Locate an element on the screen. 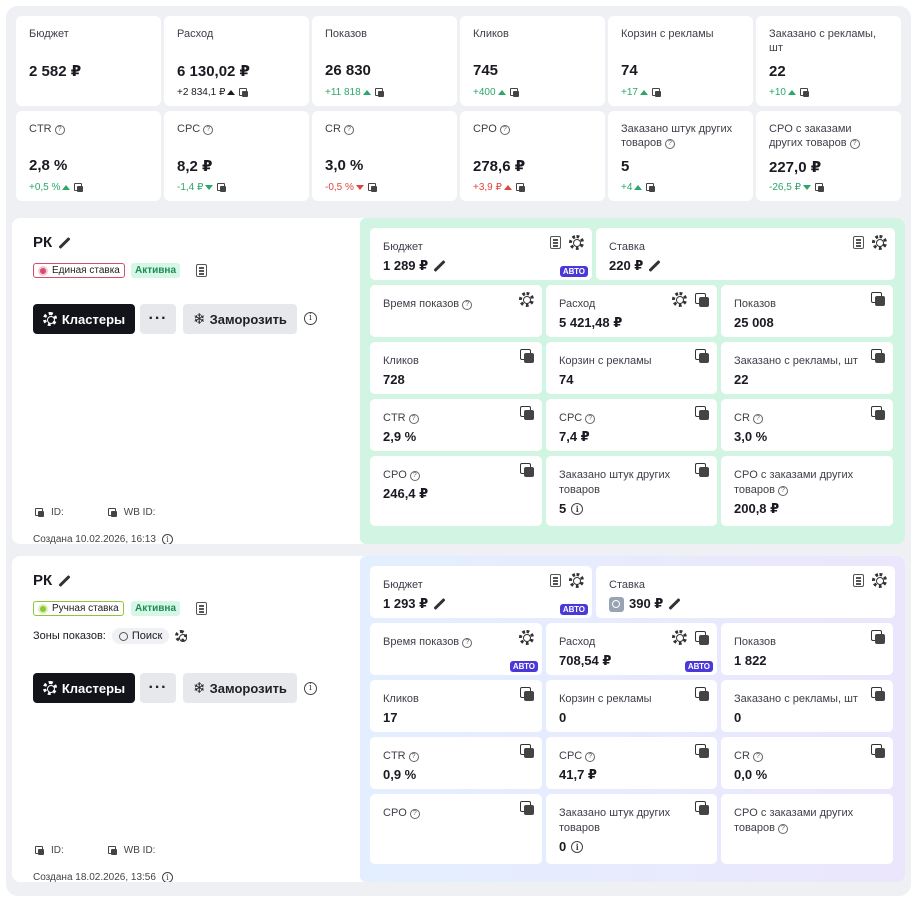 This screenshot has width=918, height=900. cell-value: 0 is located at coordinates (807, 717).